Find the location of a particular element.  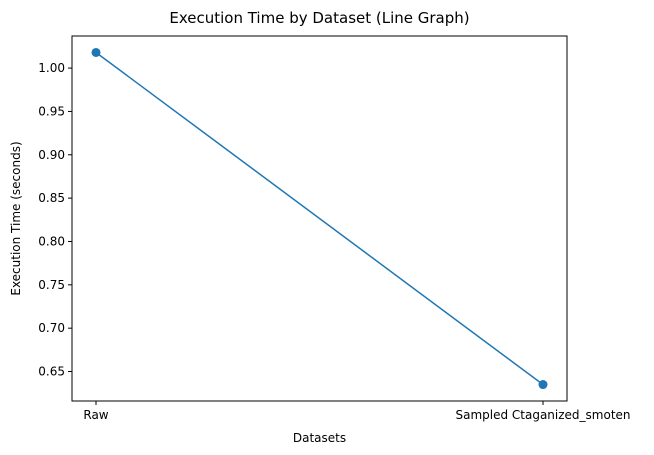

x-tick-label: Sampled Ctaganized_smoten is located at coordinates (542, 415).